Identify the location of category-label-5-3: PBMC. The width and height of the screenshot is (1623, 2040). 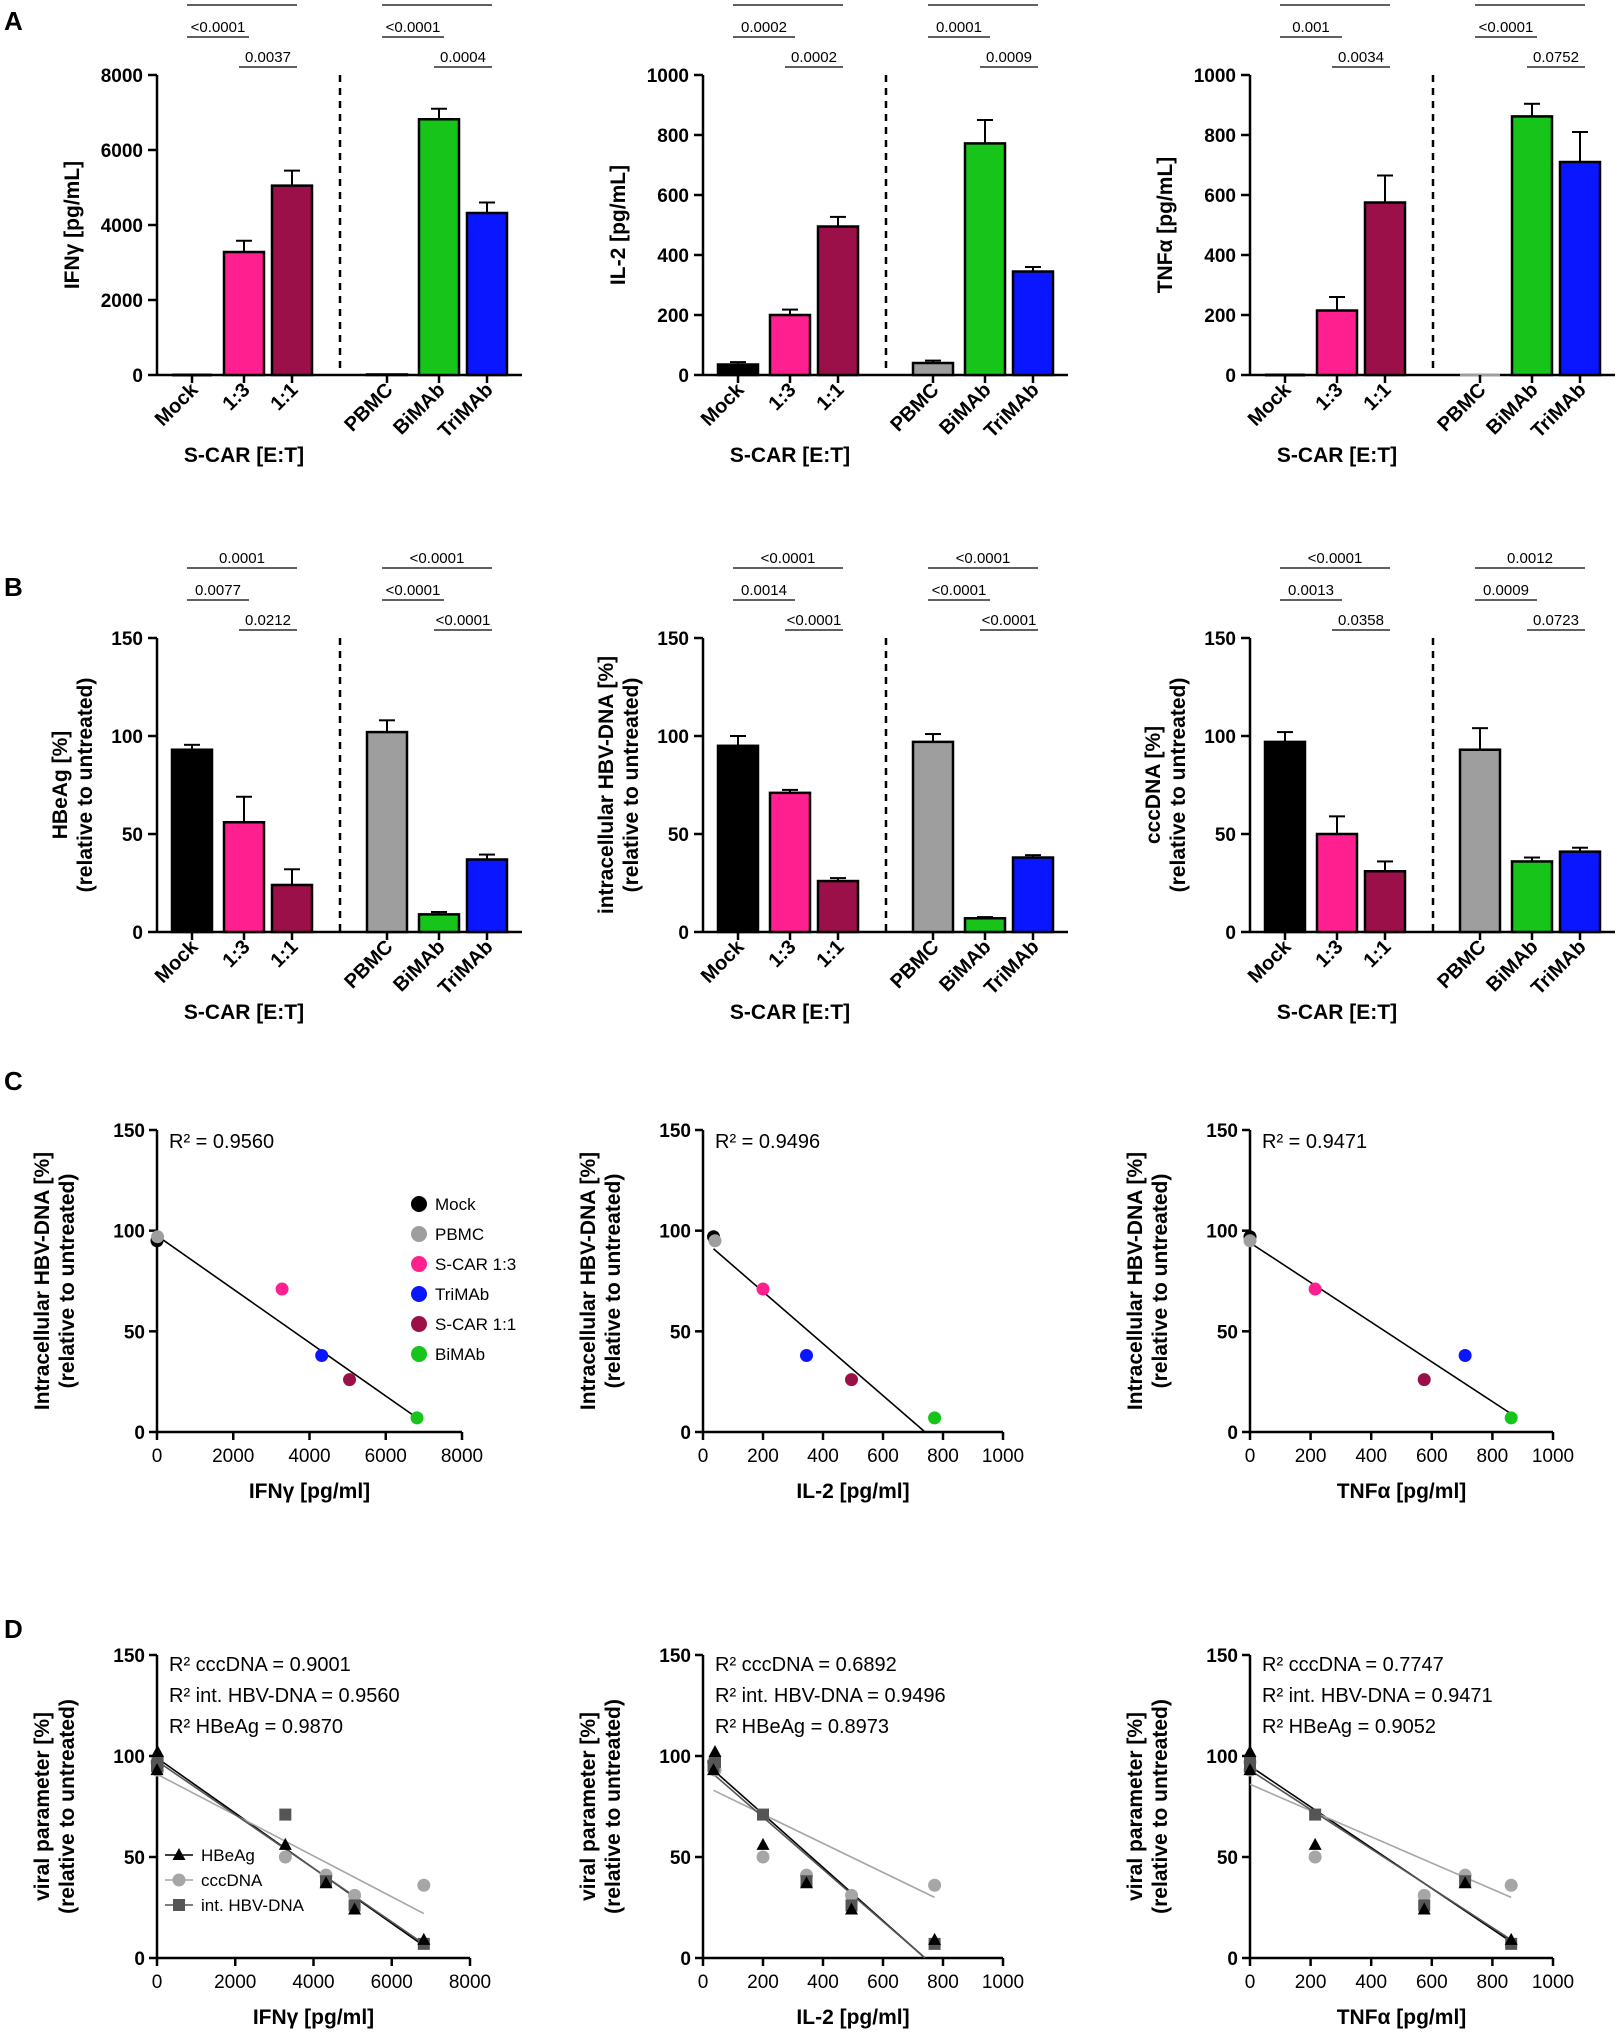
(1461, 964).